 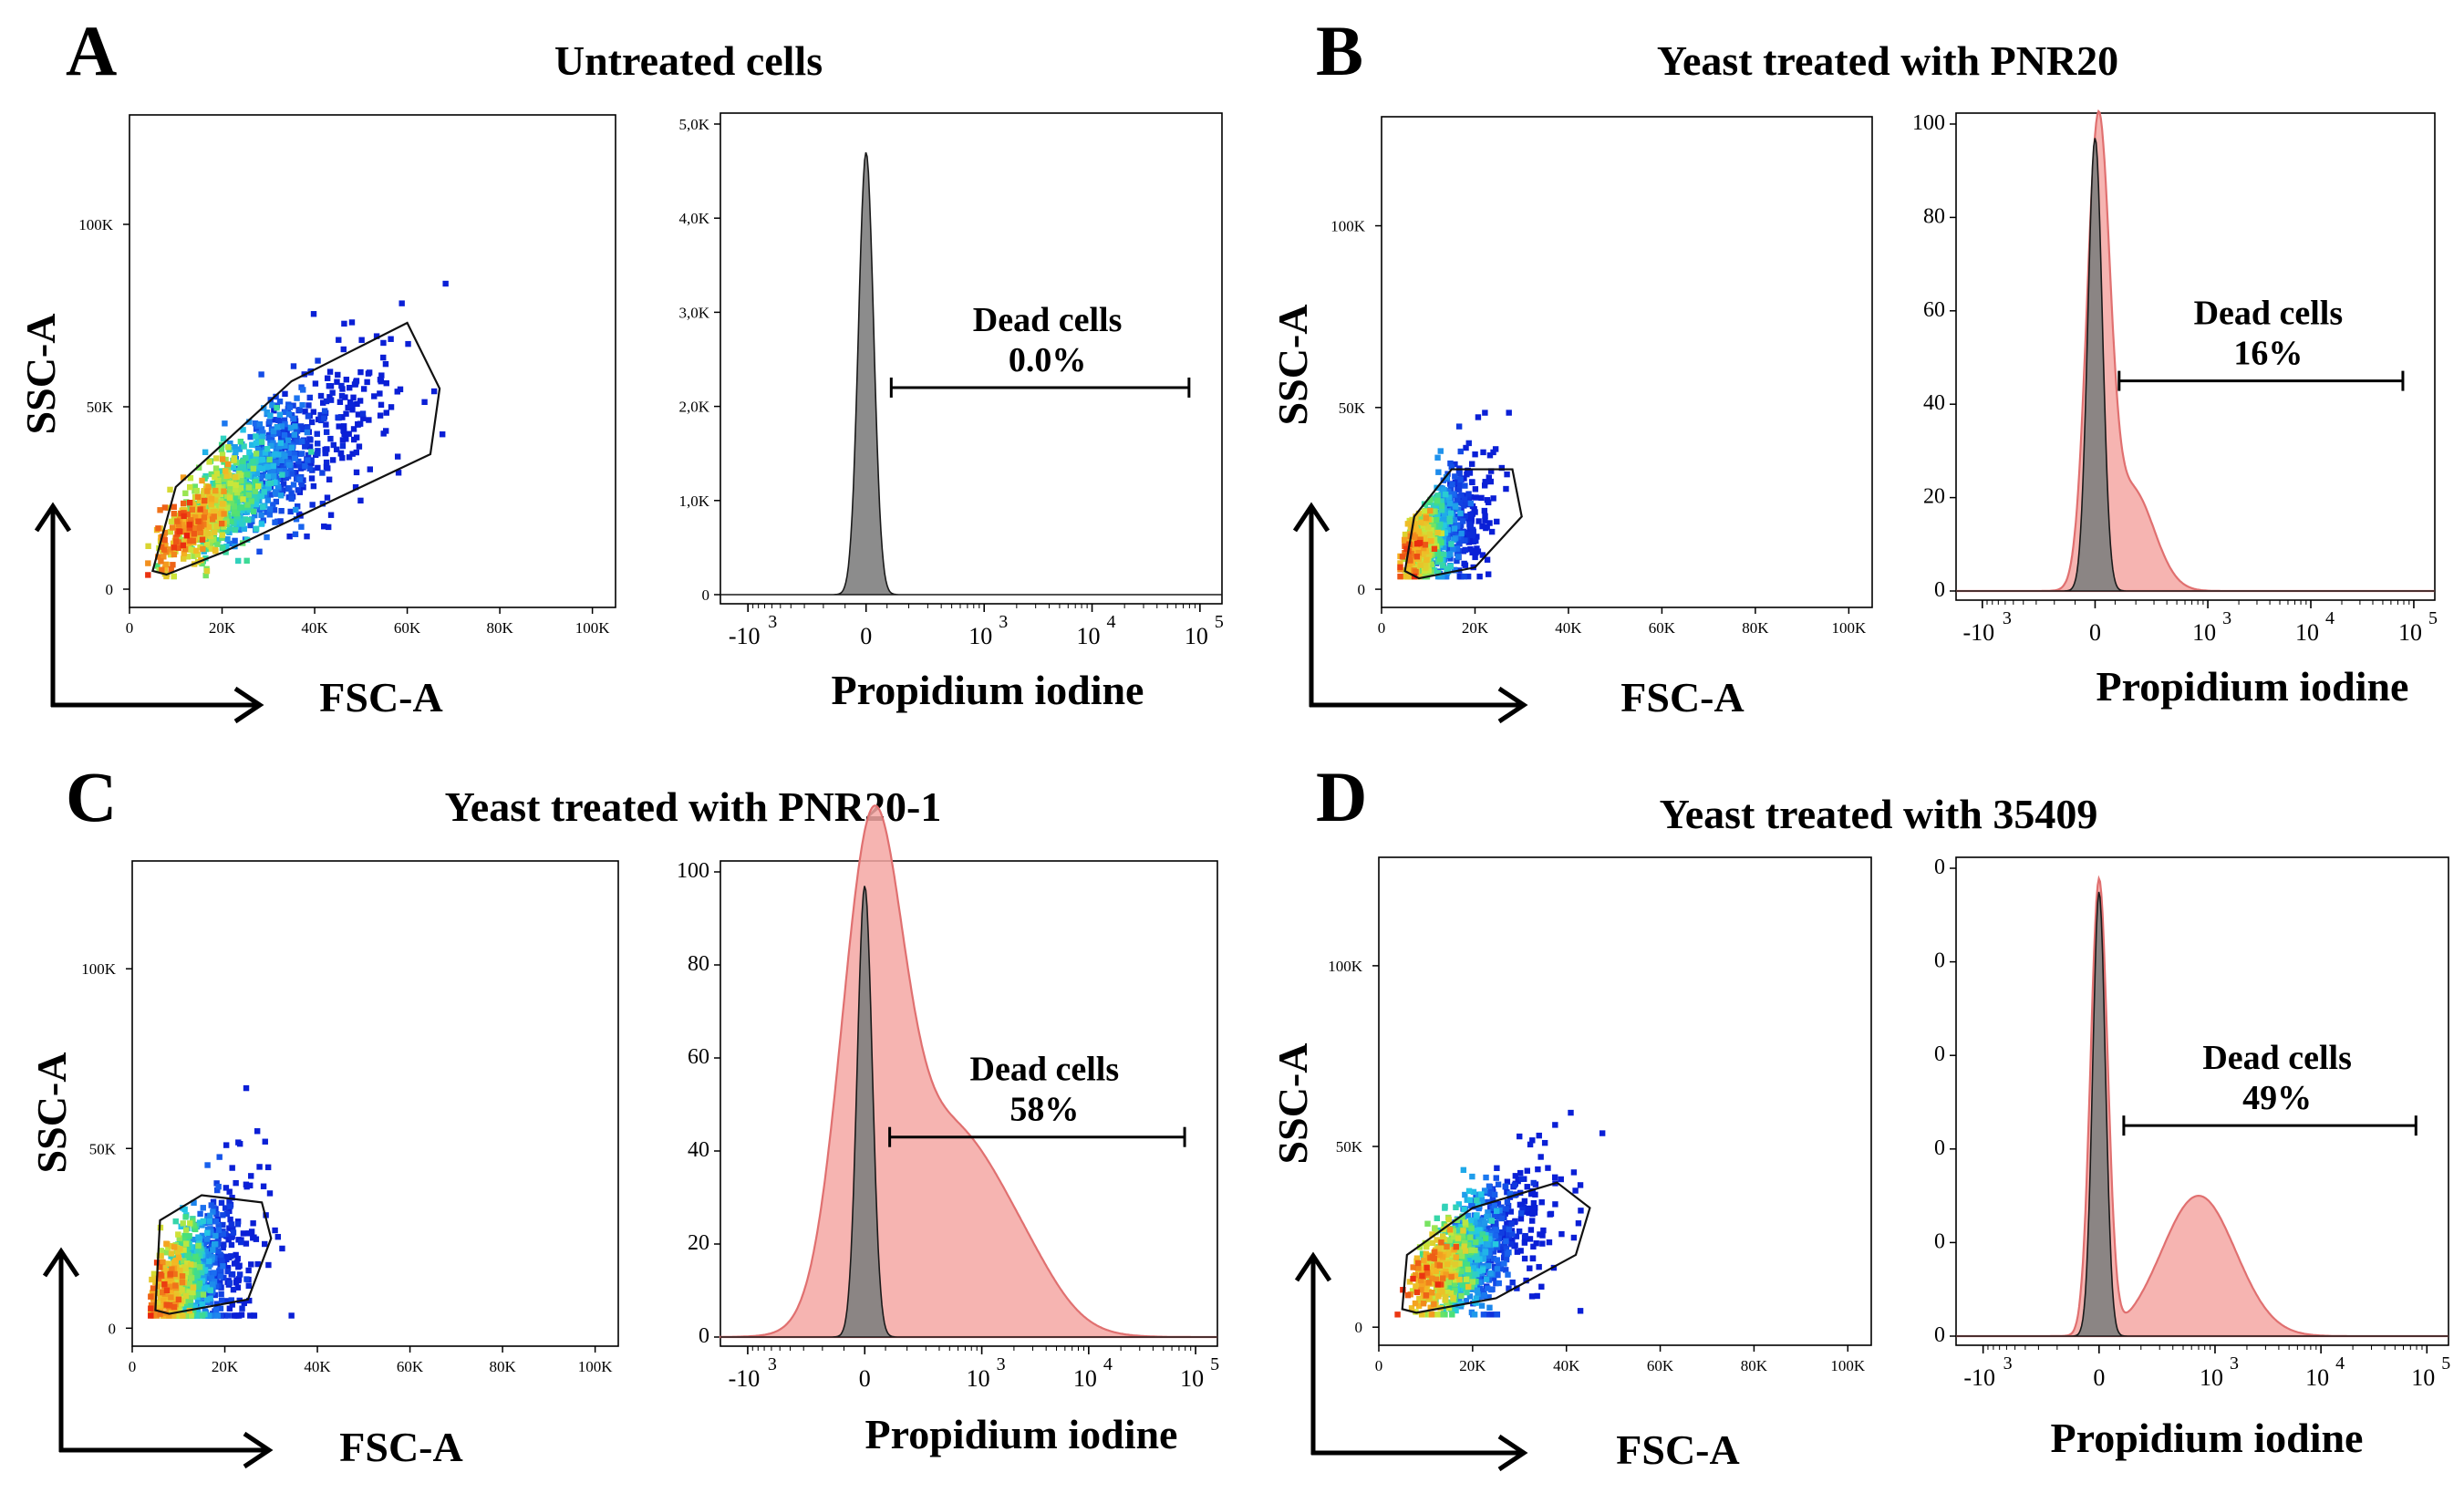 What do you see at coordinates (1411, 1361) in the screenshot?
I see `axis-arrows-d` at bounding box center [1411, 1361].